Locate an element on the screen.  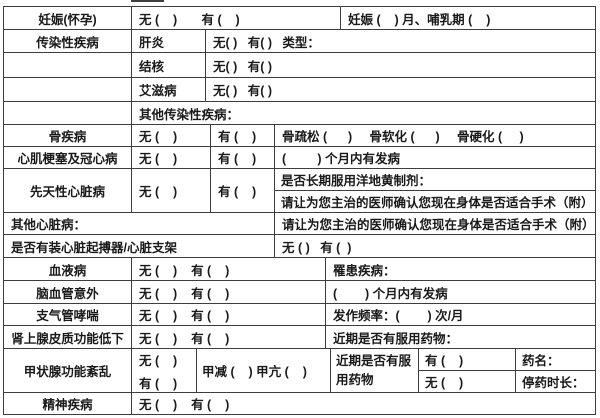
row-bone-disease: 骨疾病 无 ( ) 有 ( ) 骨疏松 ( ) 骨软化 ( ) 骨硬化 ( ) is located at coordinates (299, 135).